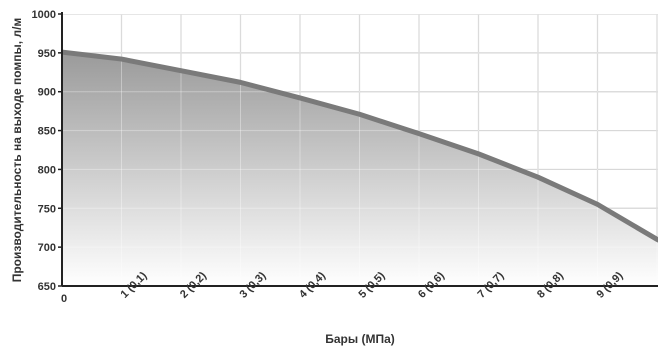 Image resolution: width=658 pixels, height=347 pixels. What do you see at coordinates (47, 54) in the screenshot?
I see `y-tick-label: 950` at bounding box center [47, 54].